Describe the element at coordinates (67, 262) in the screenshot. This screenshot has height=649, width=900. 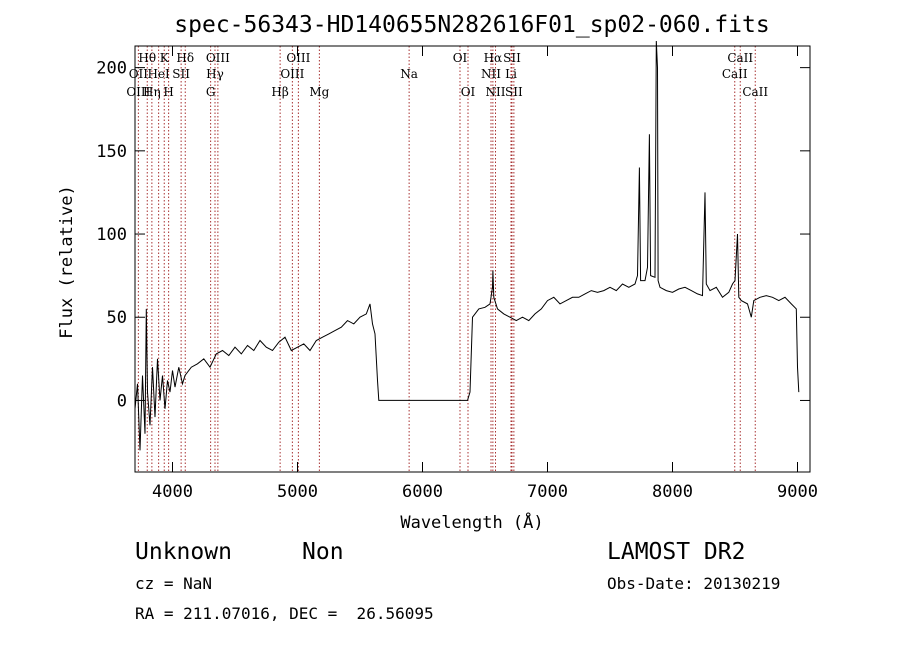
I see `y-axis-label: Flux (relative)` at that location.